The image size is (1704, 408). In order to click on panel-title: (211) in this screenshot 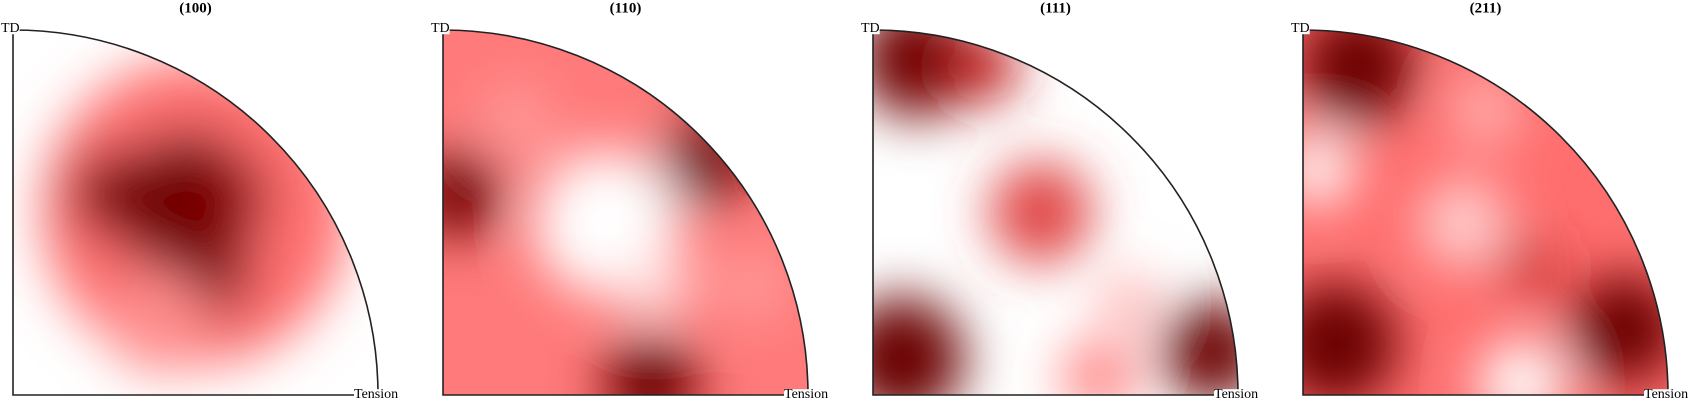, I will do `click(1486, 8)`.